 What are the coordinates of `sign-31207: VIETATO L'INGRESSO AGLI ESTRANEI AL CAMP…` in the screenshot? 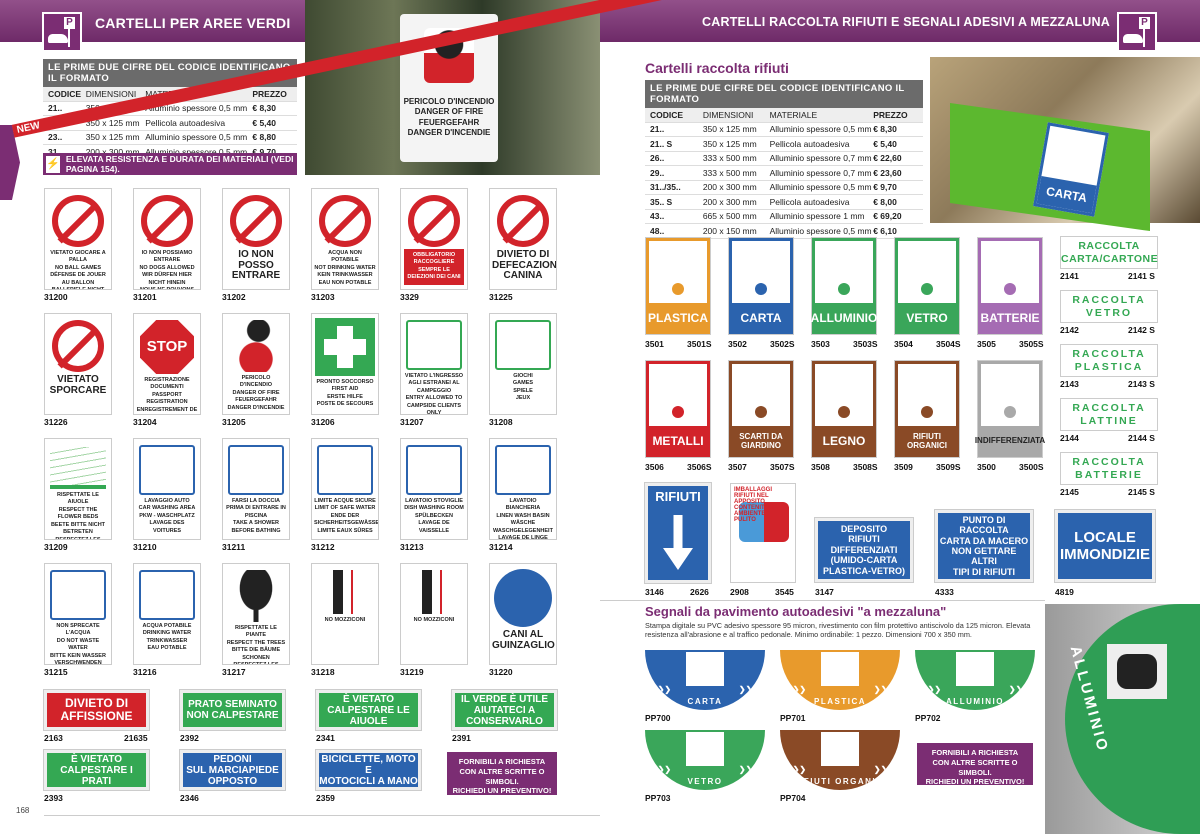 It's located at (434, 364).